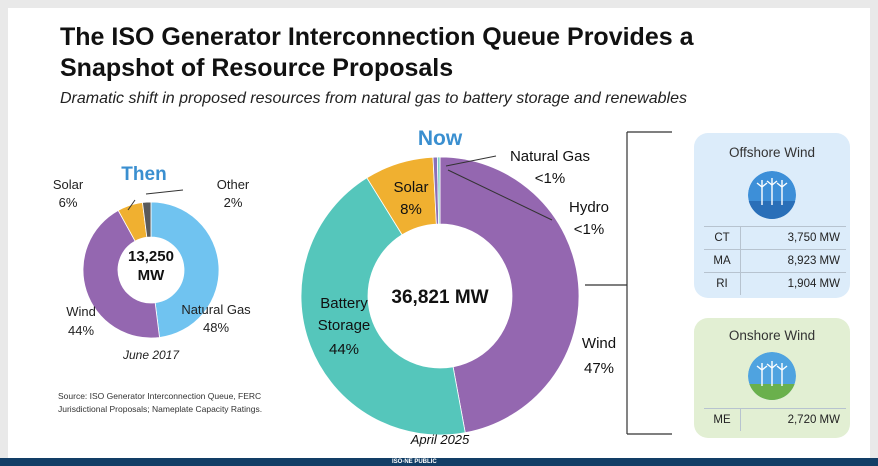  What do you see at coordinates (772, 152) in the screenshot?
I see `offshore-wind-title: Offshore Wind` at bounding box center [772, 152].